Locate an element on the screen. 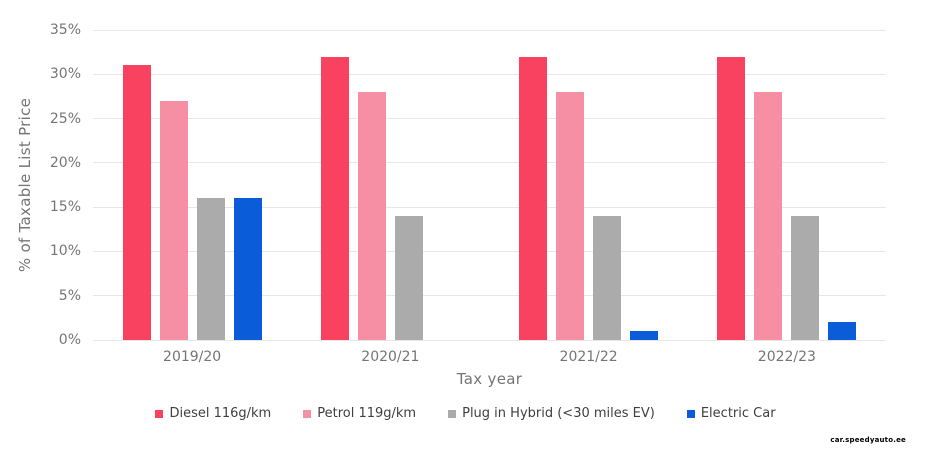  y-axis-ticks: 0% 5% 10% 15% 20% 25% 30% 35% is located at coordinates (40, 185).